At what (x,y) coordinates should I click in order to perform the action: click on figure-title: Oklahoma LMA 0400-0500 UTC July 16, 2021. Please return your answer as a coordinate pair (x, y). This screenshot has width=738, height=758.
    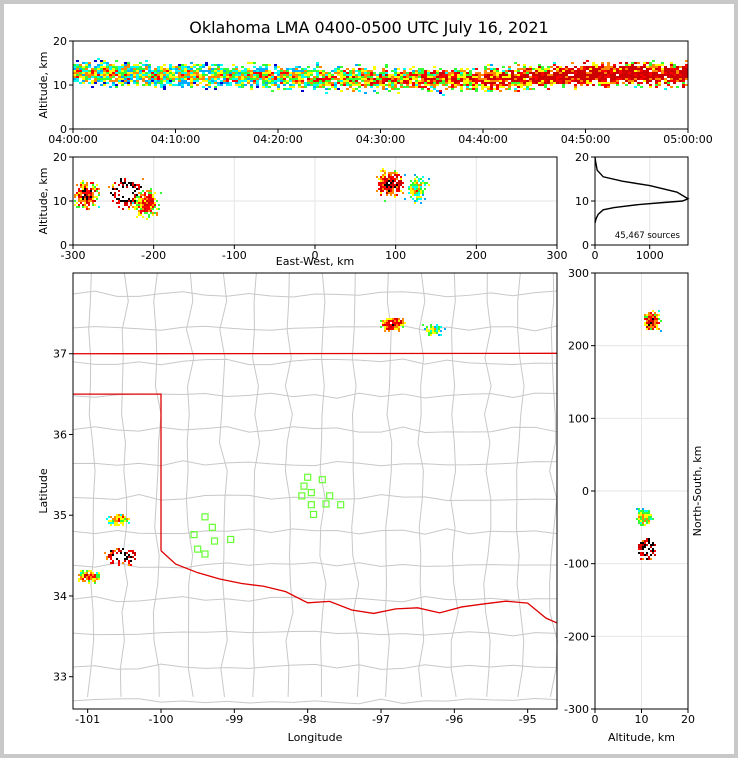
    Looking at the image, I should click on (369, 27).